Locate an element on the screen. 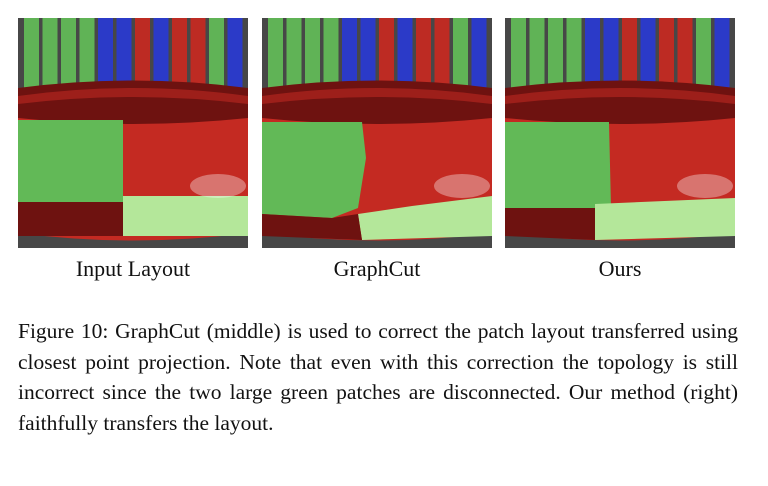 The height and width of the screenshot is (486, 768). label-input-layout: Input Layout is located at coordinates (133, 268).